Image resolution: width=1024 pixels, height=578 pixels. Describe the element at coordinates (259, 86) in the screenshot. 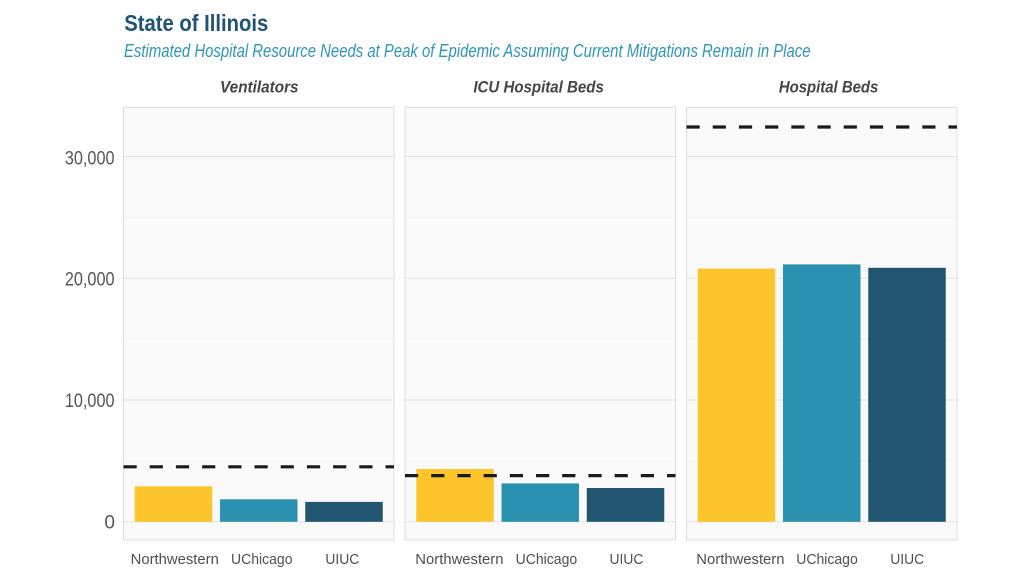

I see `svg-text: Ventilators` at that location.